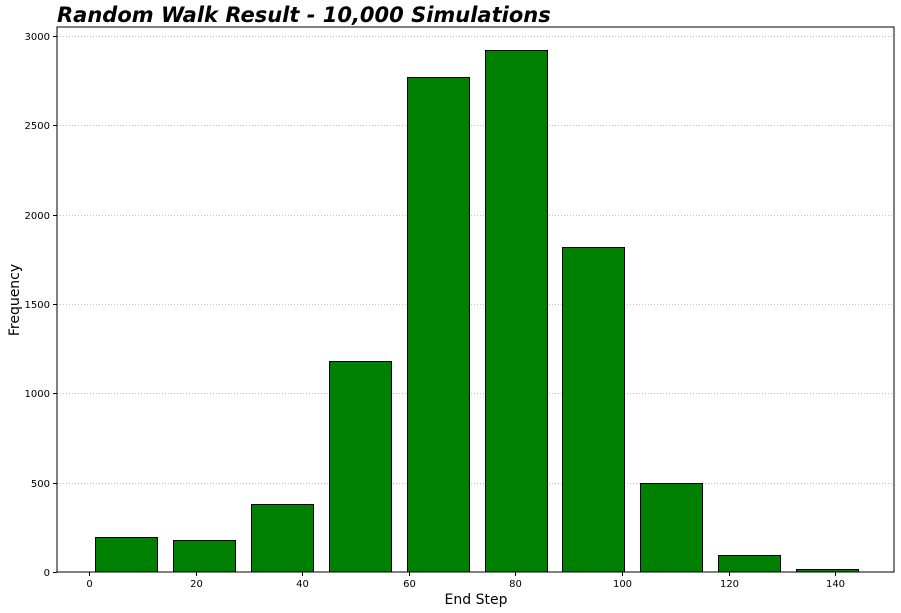 This screenshot has width=901, height=613. I want to click on x-tick-label-7: 140, so click(835, 584).